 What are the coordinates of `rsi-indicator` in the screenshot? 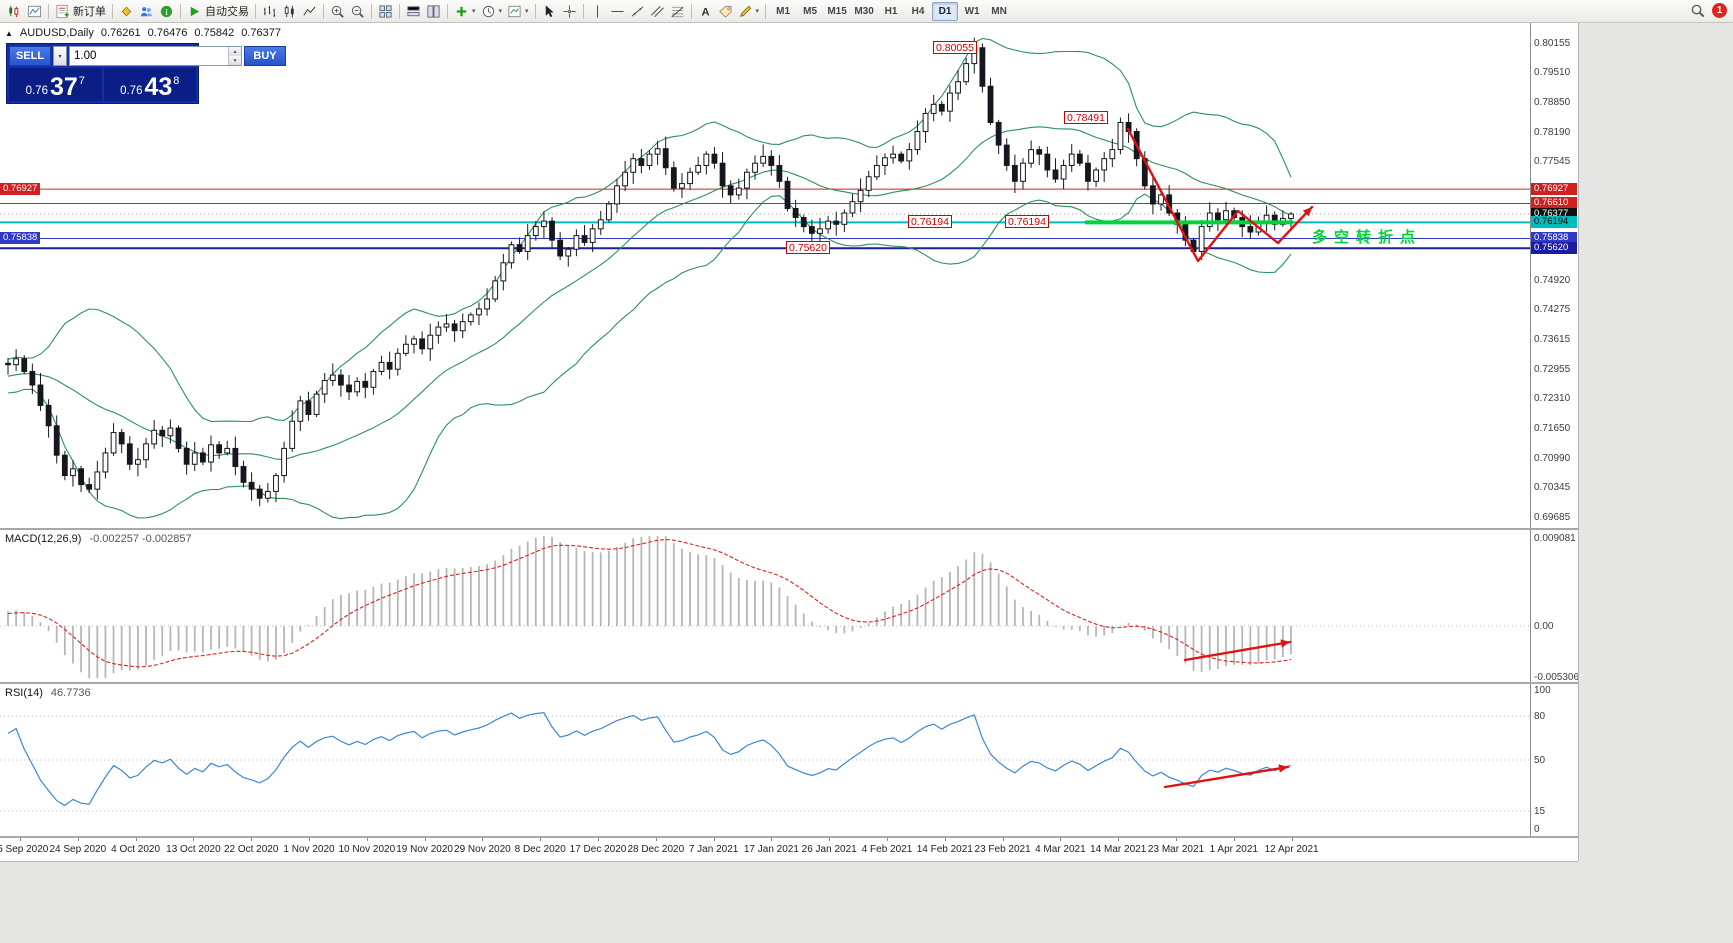 It's located at (765, 760).